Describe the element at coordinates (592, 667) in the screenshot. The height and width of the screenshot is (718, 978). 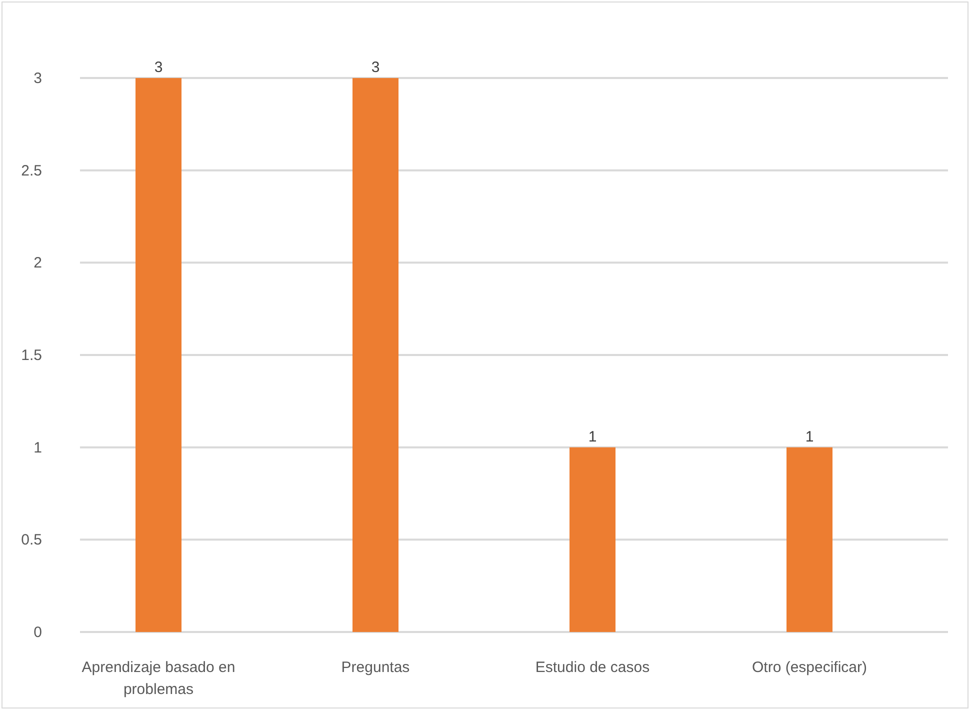
I see `x-tick-label: Estudio de casos` at that location.